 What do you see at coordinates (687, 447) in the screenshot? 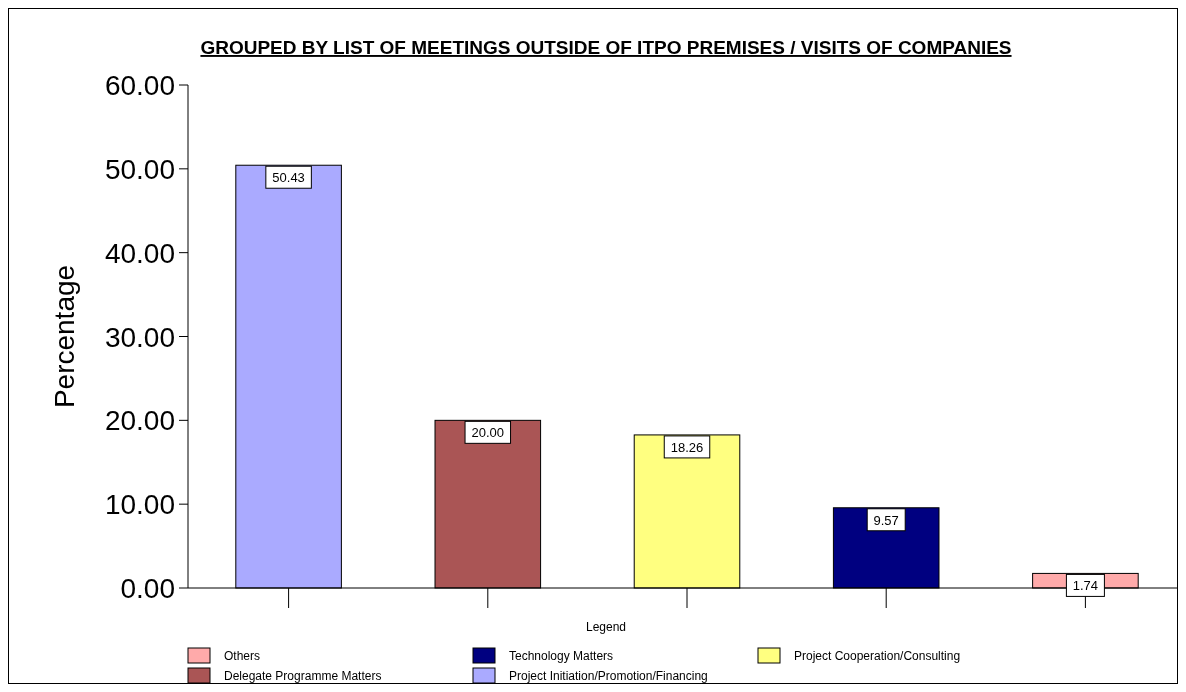
I see `data-label: 18.26` at bounding box center [687, 447].